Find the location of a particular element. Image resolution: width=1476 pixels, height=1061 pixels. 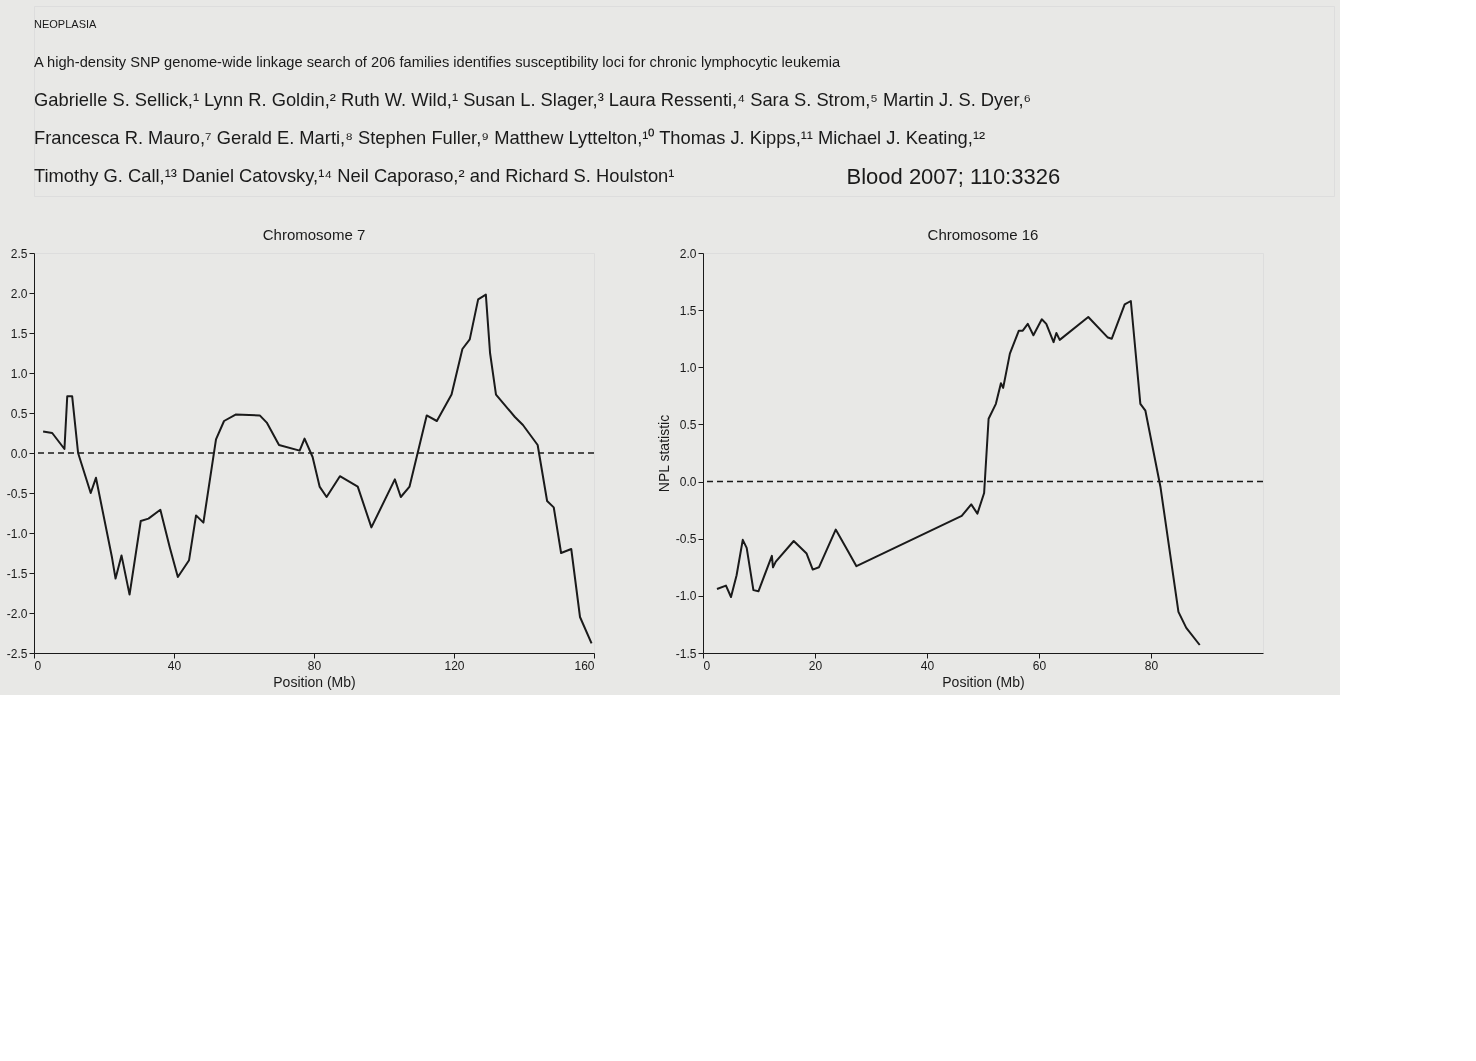

y-axis-title: NPL statistic is located at coordinates (663, 453).